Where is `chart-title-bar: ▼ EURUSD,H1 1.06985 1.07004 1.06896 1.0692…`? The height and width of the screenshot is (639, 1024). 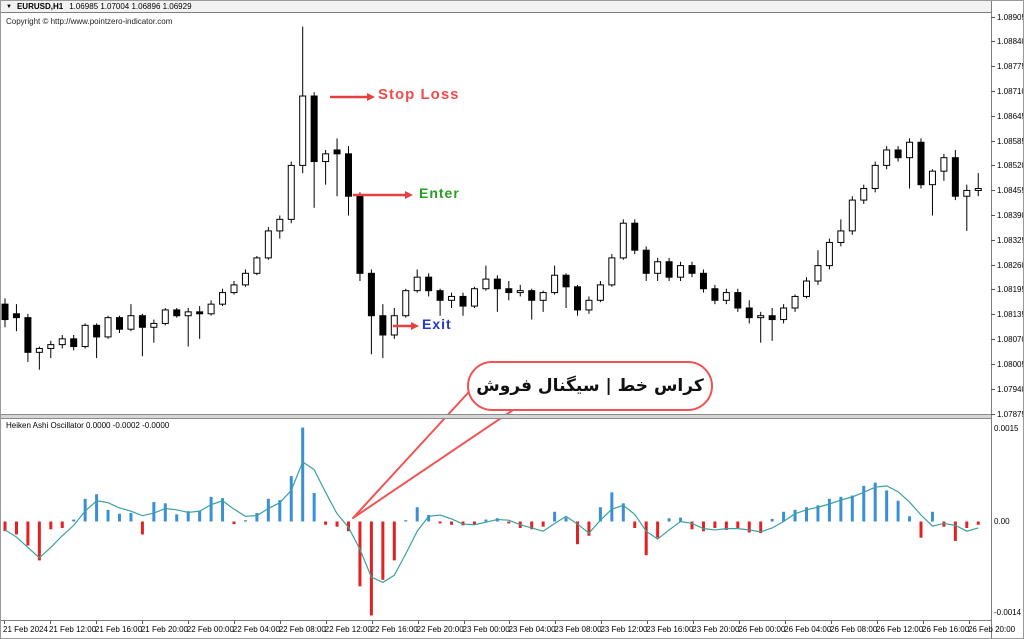 chart-title-bar: ▼ EURUSD,H1 1.06985 1.07004 1.06896 1.0692… is located at coordinates (512, 7).